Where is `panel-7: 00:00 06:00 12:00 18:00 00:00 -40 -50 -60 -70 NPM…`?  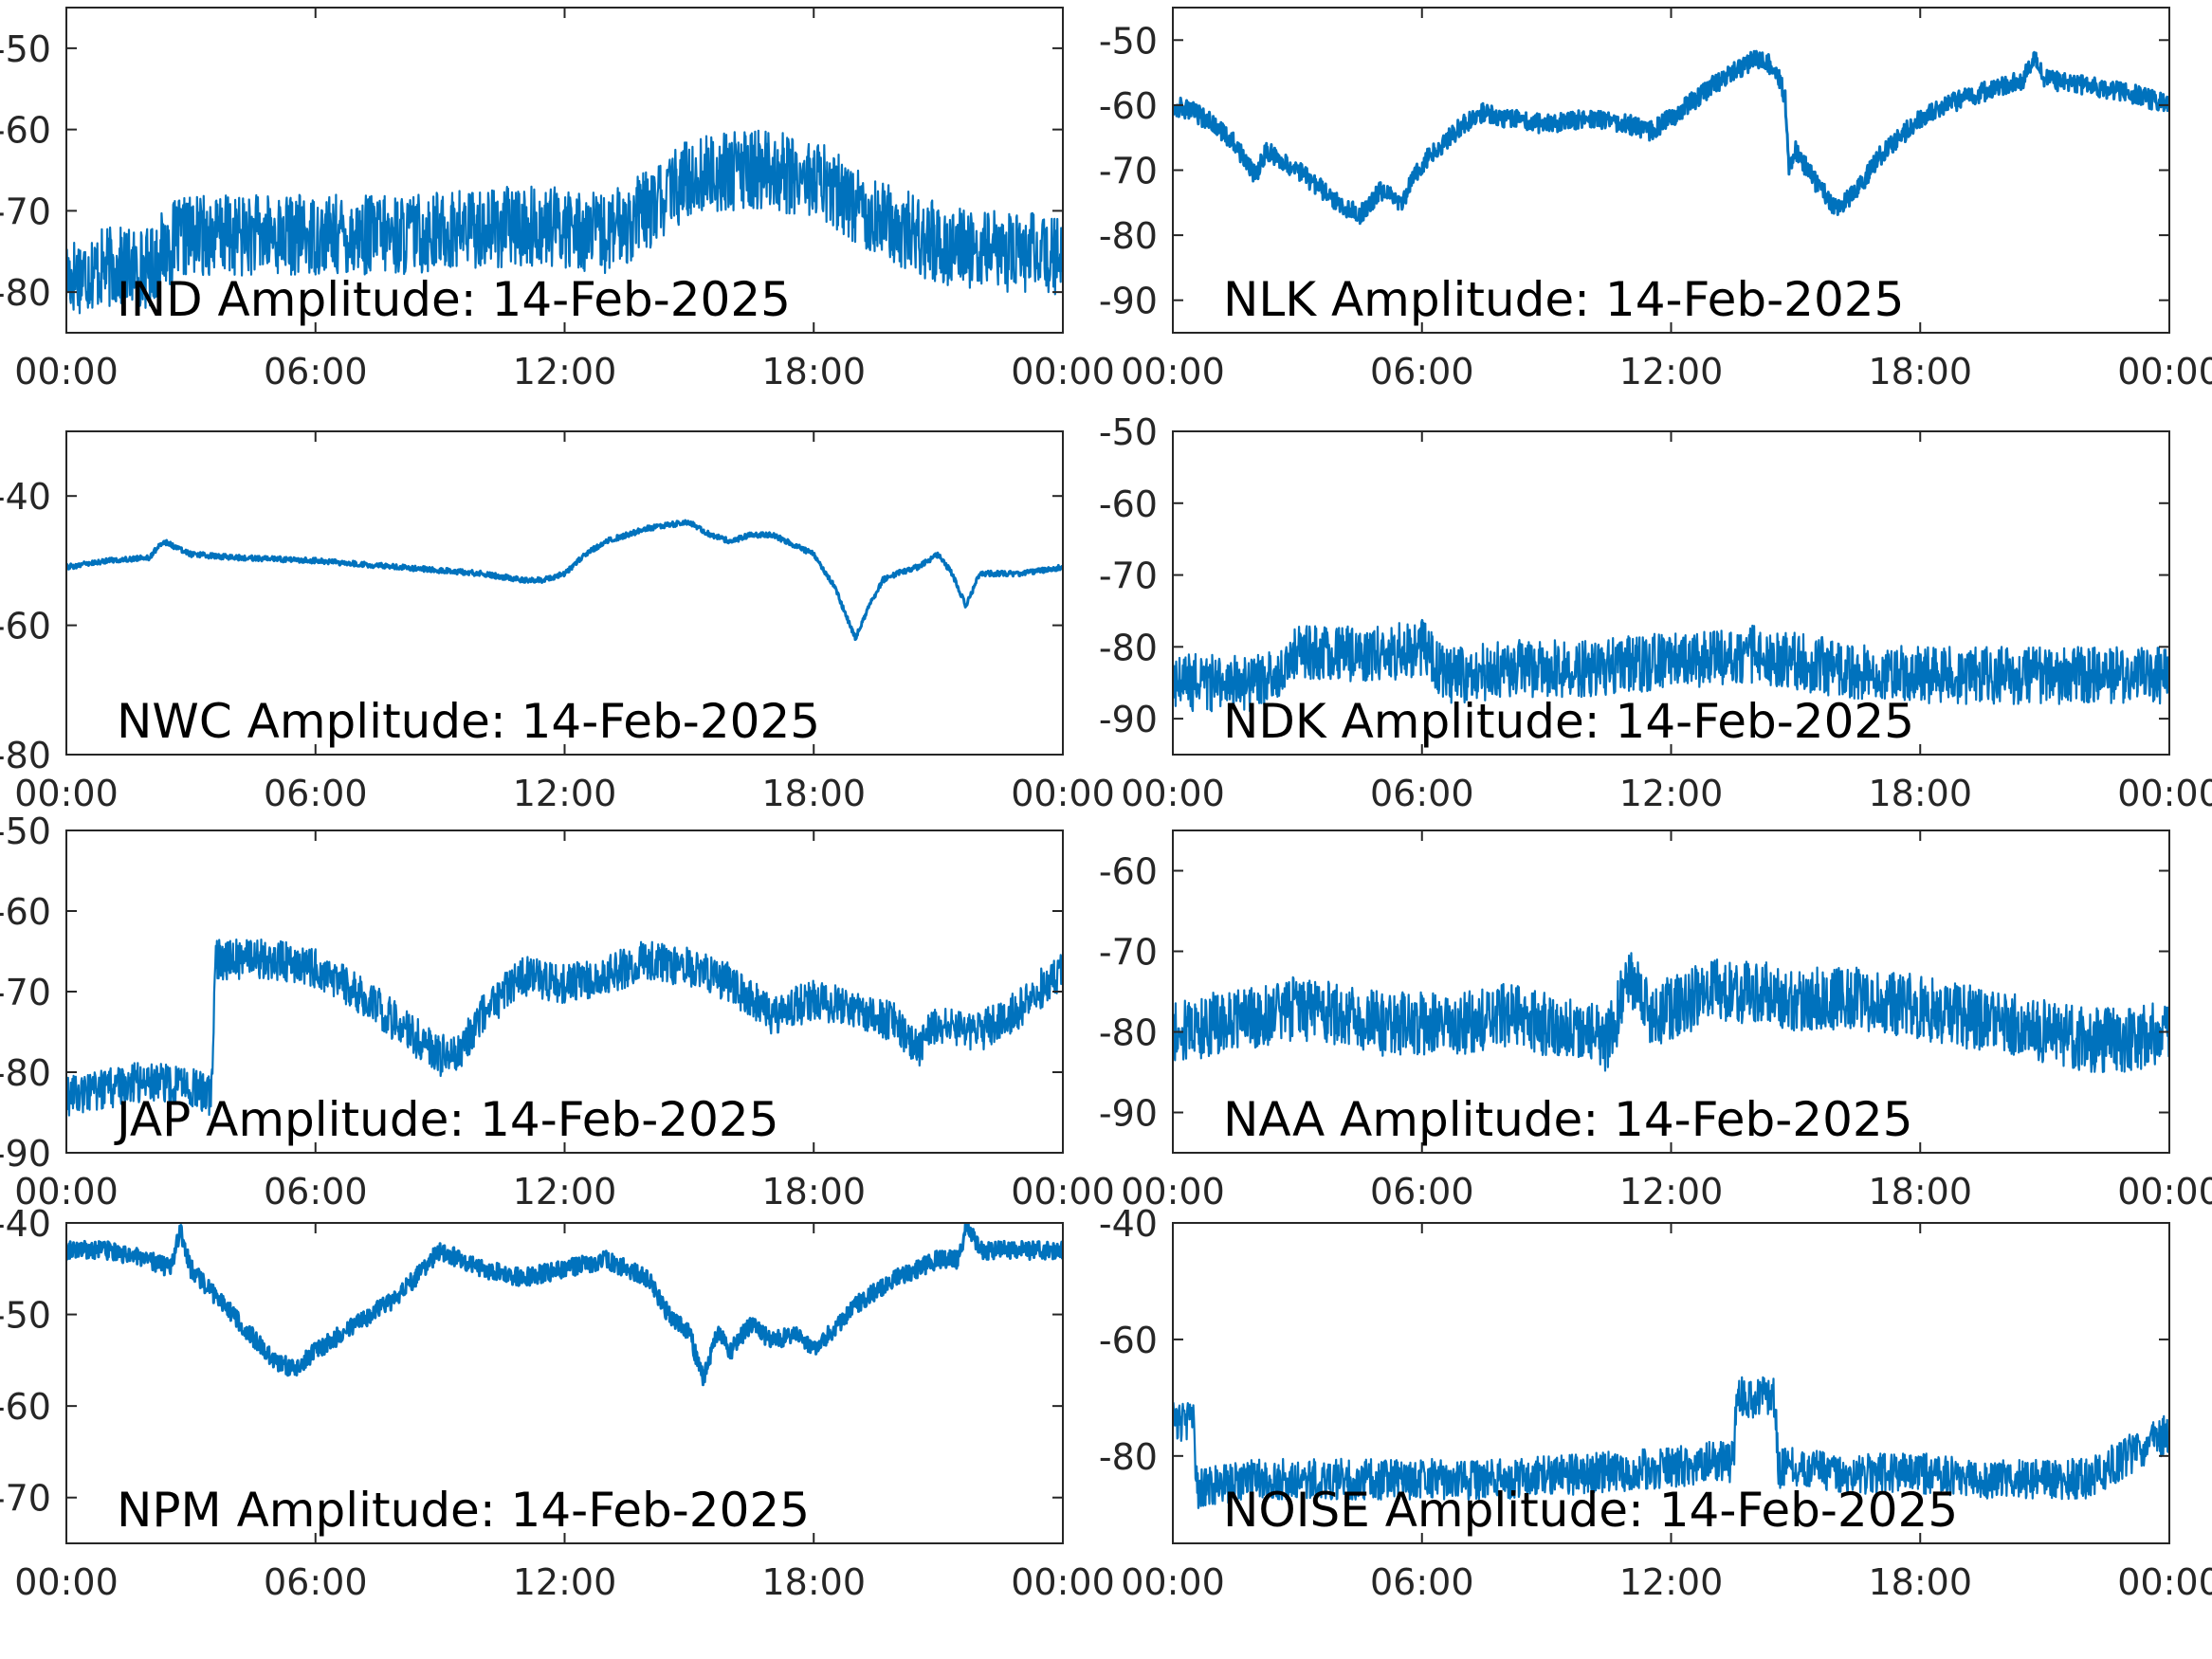 panel-7: 00:00 06:00 12:00 18:00 00:00 -40 -50 -60 -70 NPM… is located at coordinates (557, 1403).